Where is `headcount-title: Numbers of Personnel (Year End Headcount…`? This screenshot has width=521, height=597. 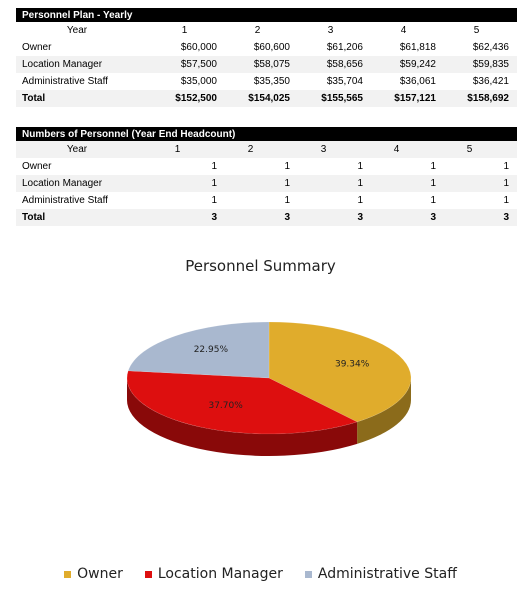
headcount-title: Numbers of Personnel (Year End Headcount… is located at coordinates (266, 134).